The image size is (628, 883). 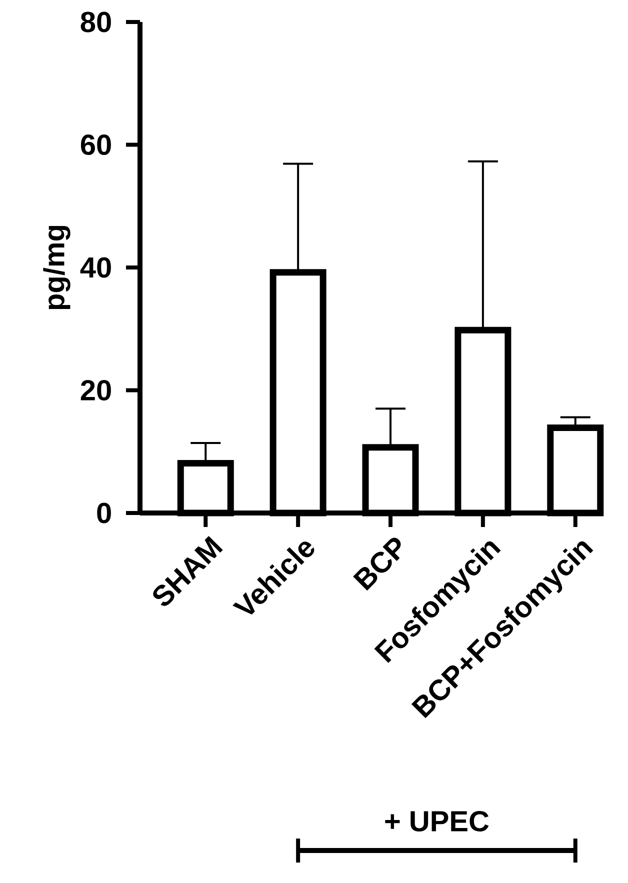 What do you see at coordinates (56, 268) in the screenshot?
I see `y-axis-title: pg/mg` at bounding box center [56, 268].